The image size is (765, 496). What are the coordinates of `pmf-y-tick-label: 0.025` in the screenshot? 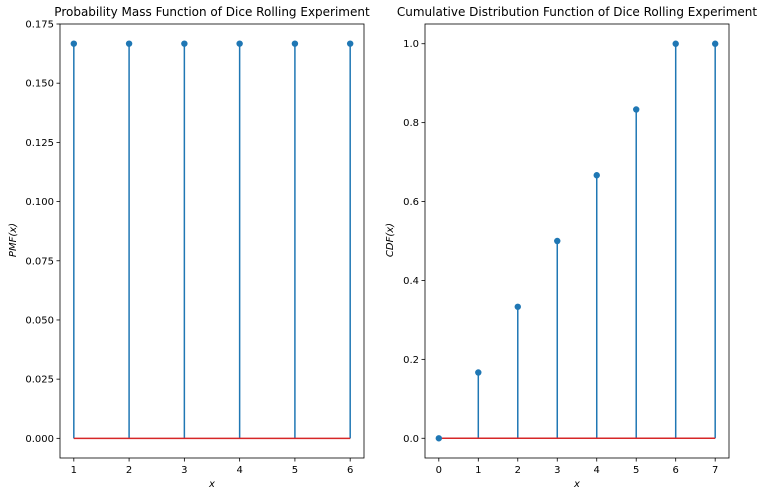 It's located at (39, 380).